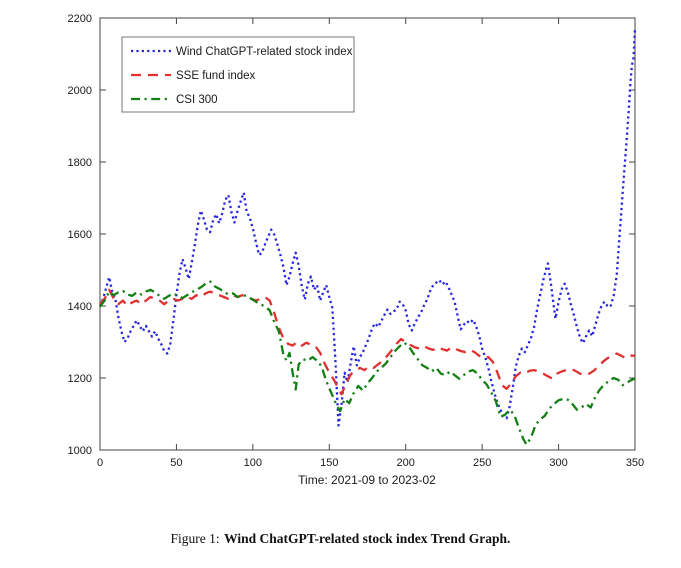 The image size is (681, 568). What do you see at coordinates (80, 307) in the screenshot?
I see `y-tick-label: 1400` at bounding box center [80, 307].